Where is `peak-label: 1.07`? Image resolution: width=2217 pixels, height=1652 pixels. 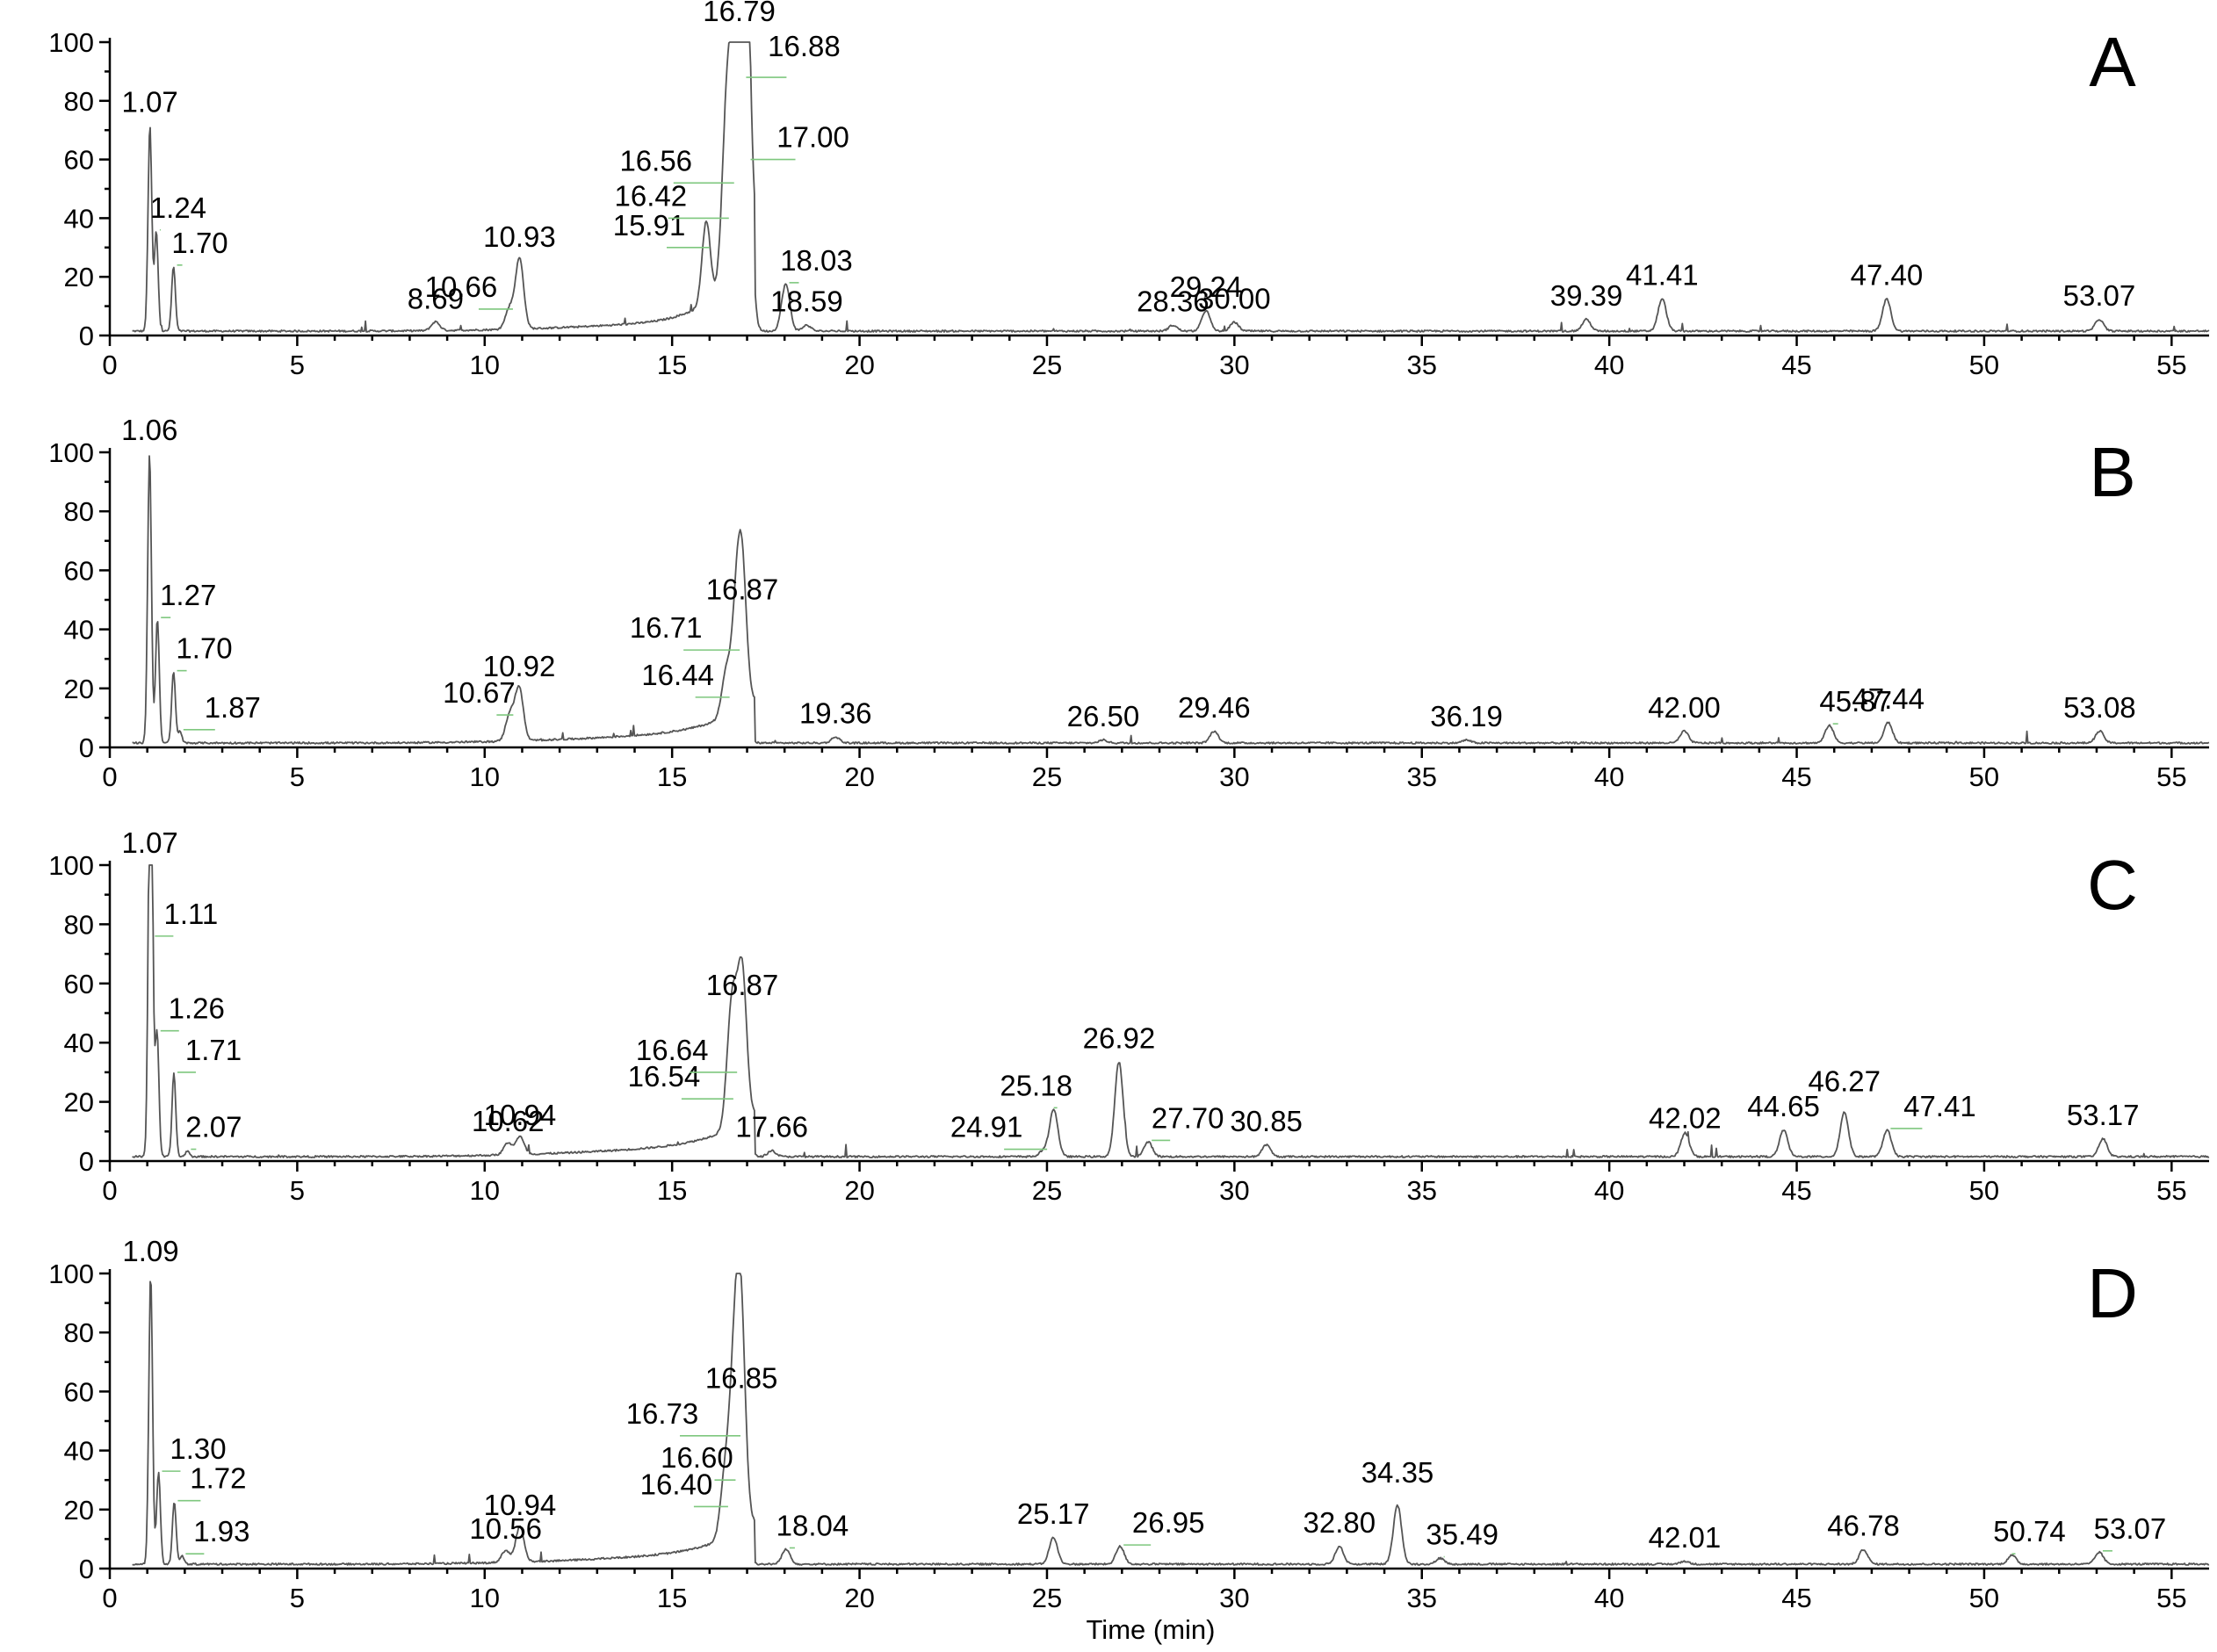
peak-label: 1.07 is located at coordinates (150, 102).